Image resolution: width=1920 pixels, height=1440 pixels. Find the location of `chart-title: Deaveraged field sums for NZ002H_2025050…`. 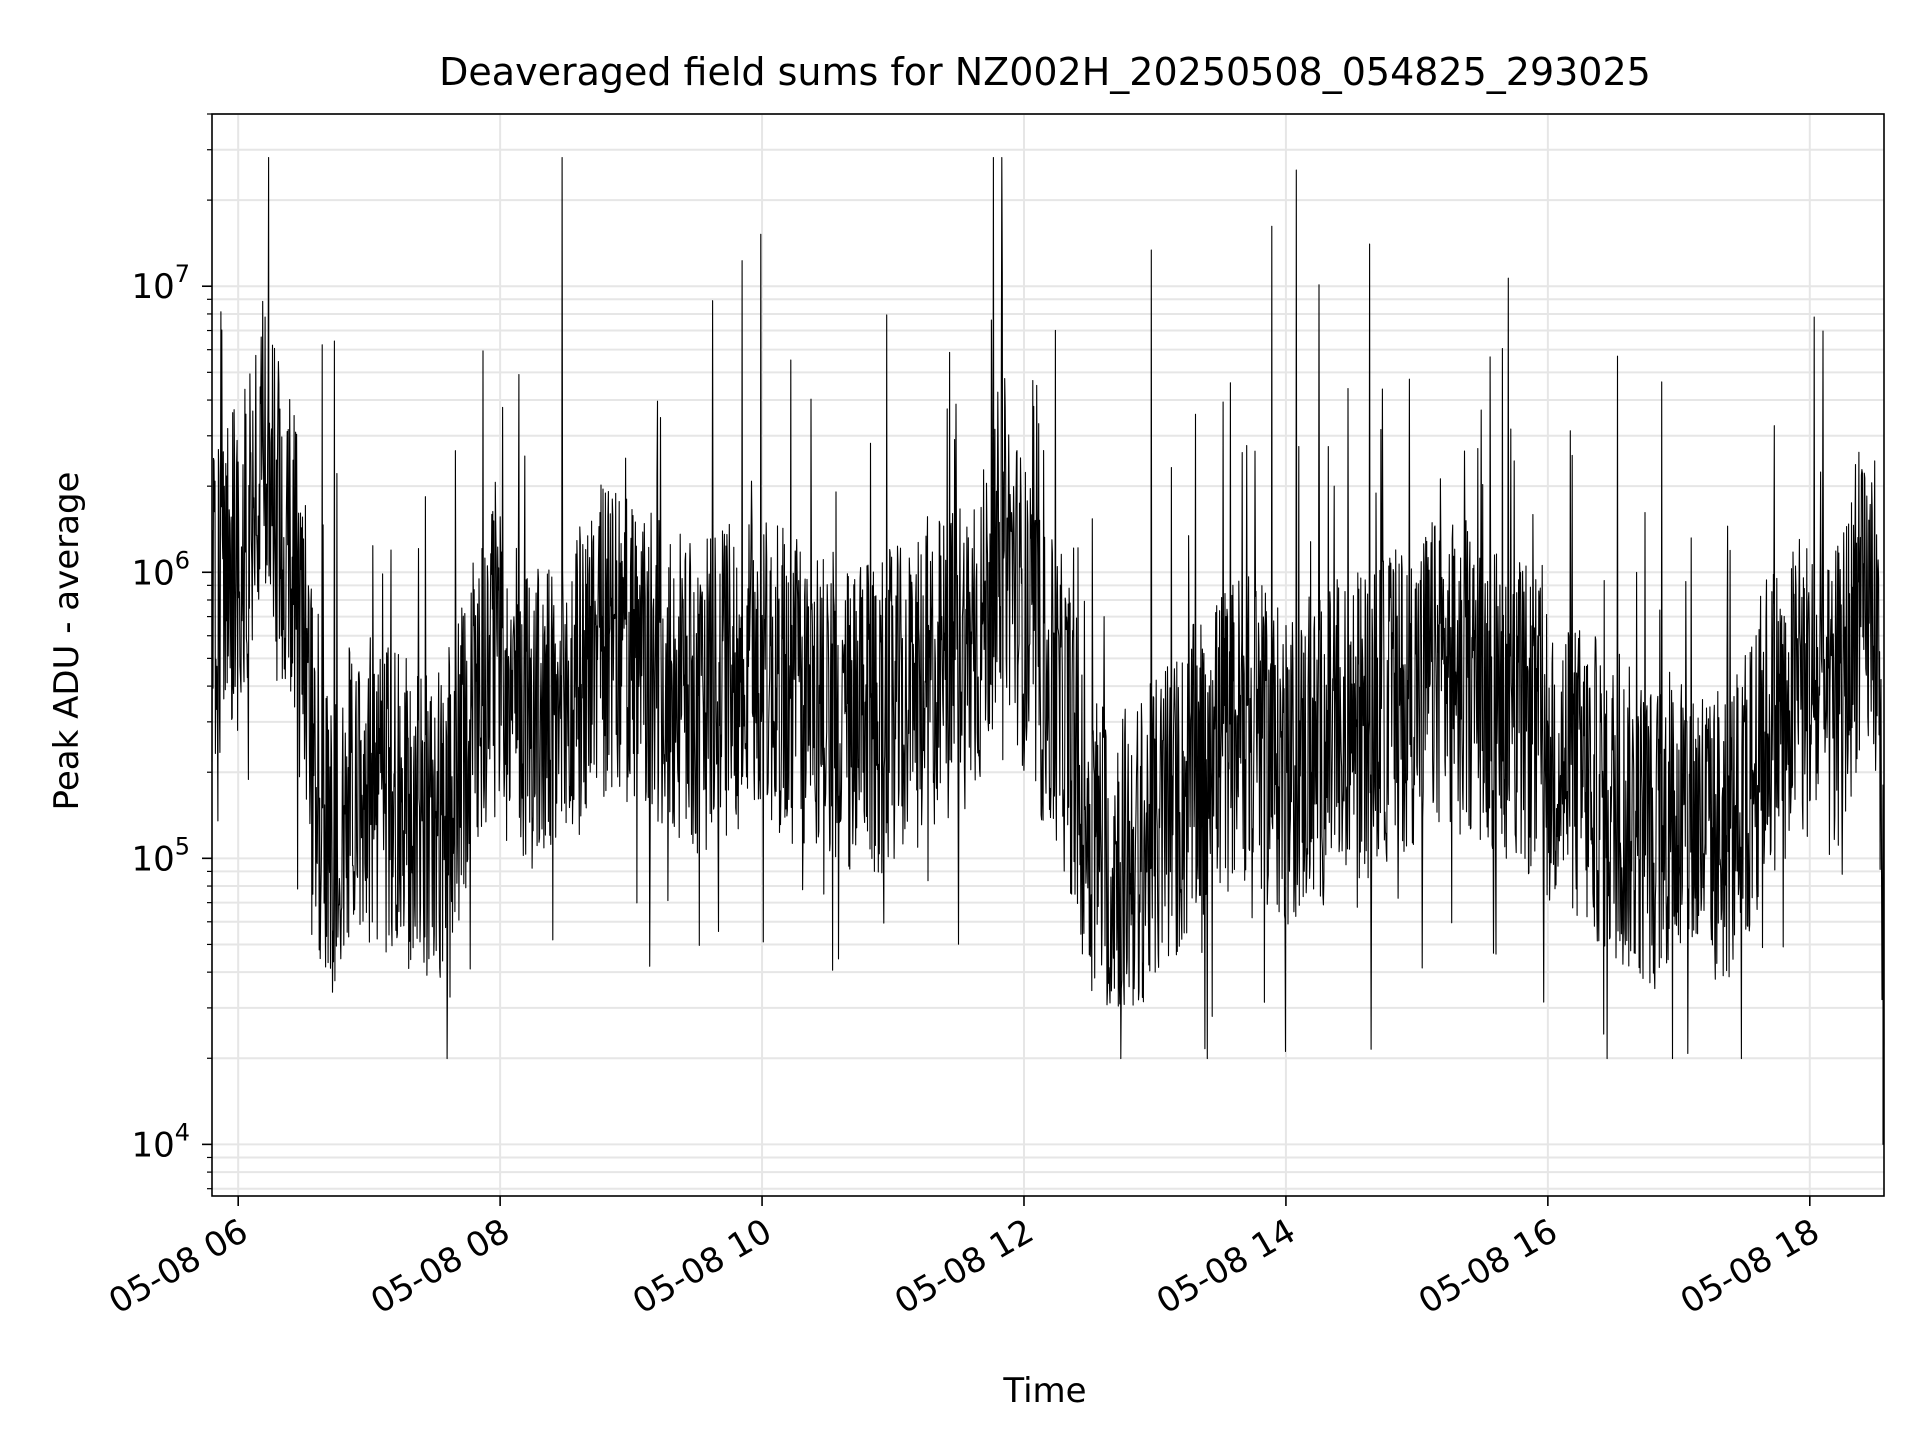

chart-title: Deaveraged field sums for NZ002H_2025050… is located at coordinates (1045, 72).